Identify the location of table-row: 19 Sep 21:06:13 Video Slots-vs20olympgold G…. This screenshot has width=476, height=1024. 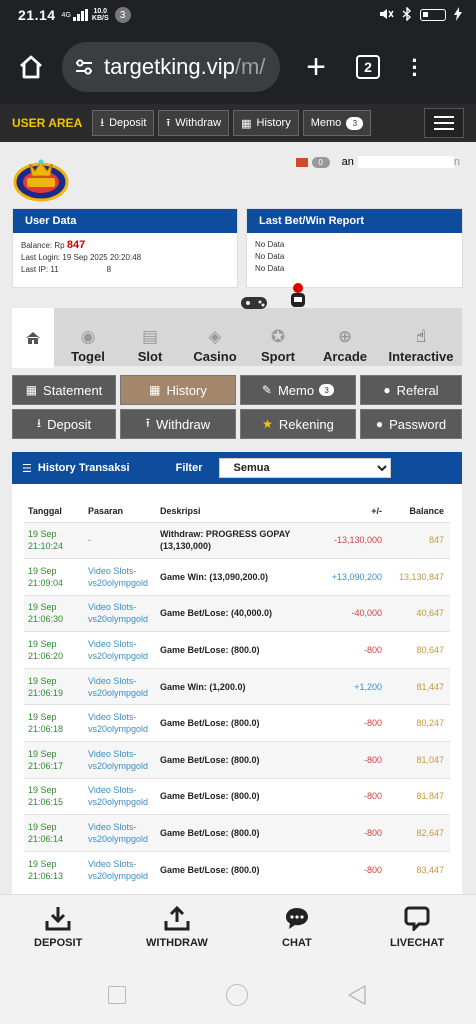
(237, 869).